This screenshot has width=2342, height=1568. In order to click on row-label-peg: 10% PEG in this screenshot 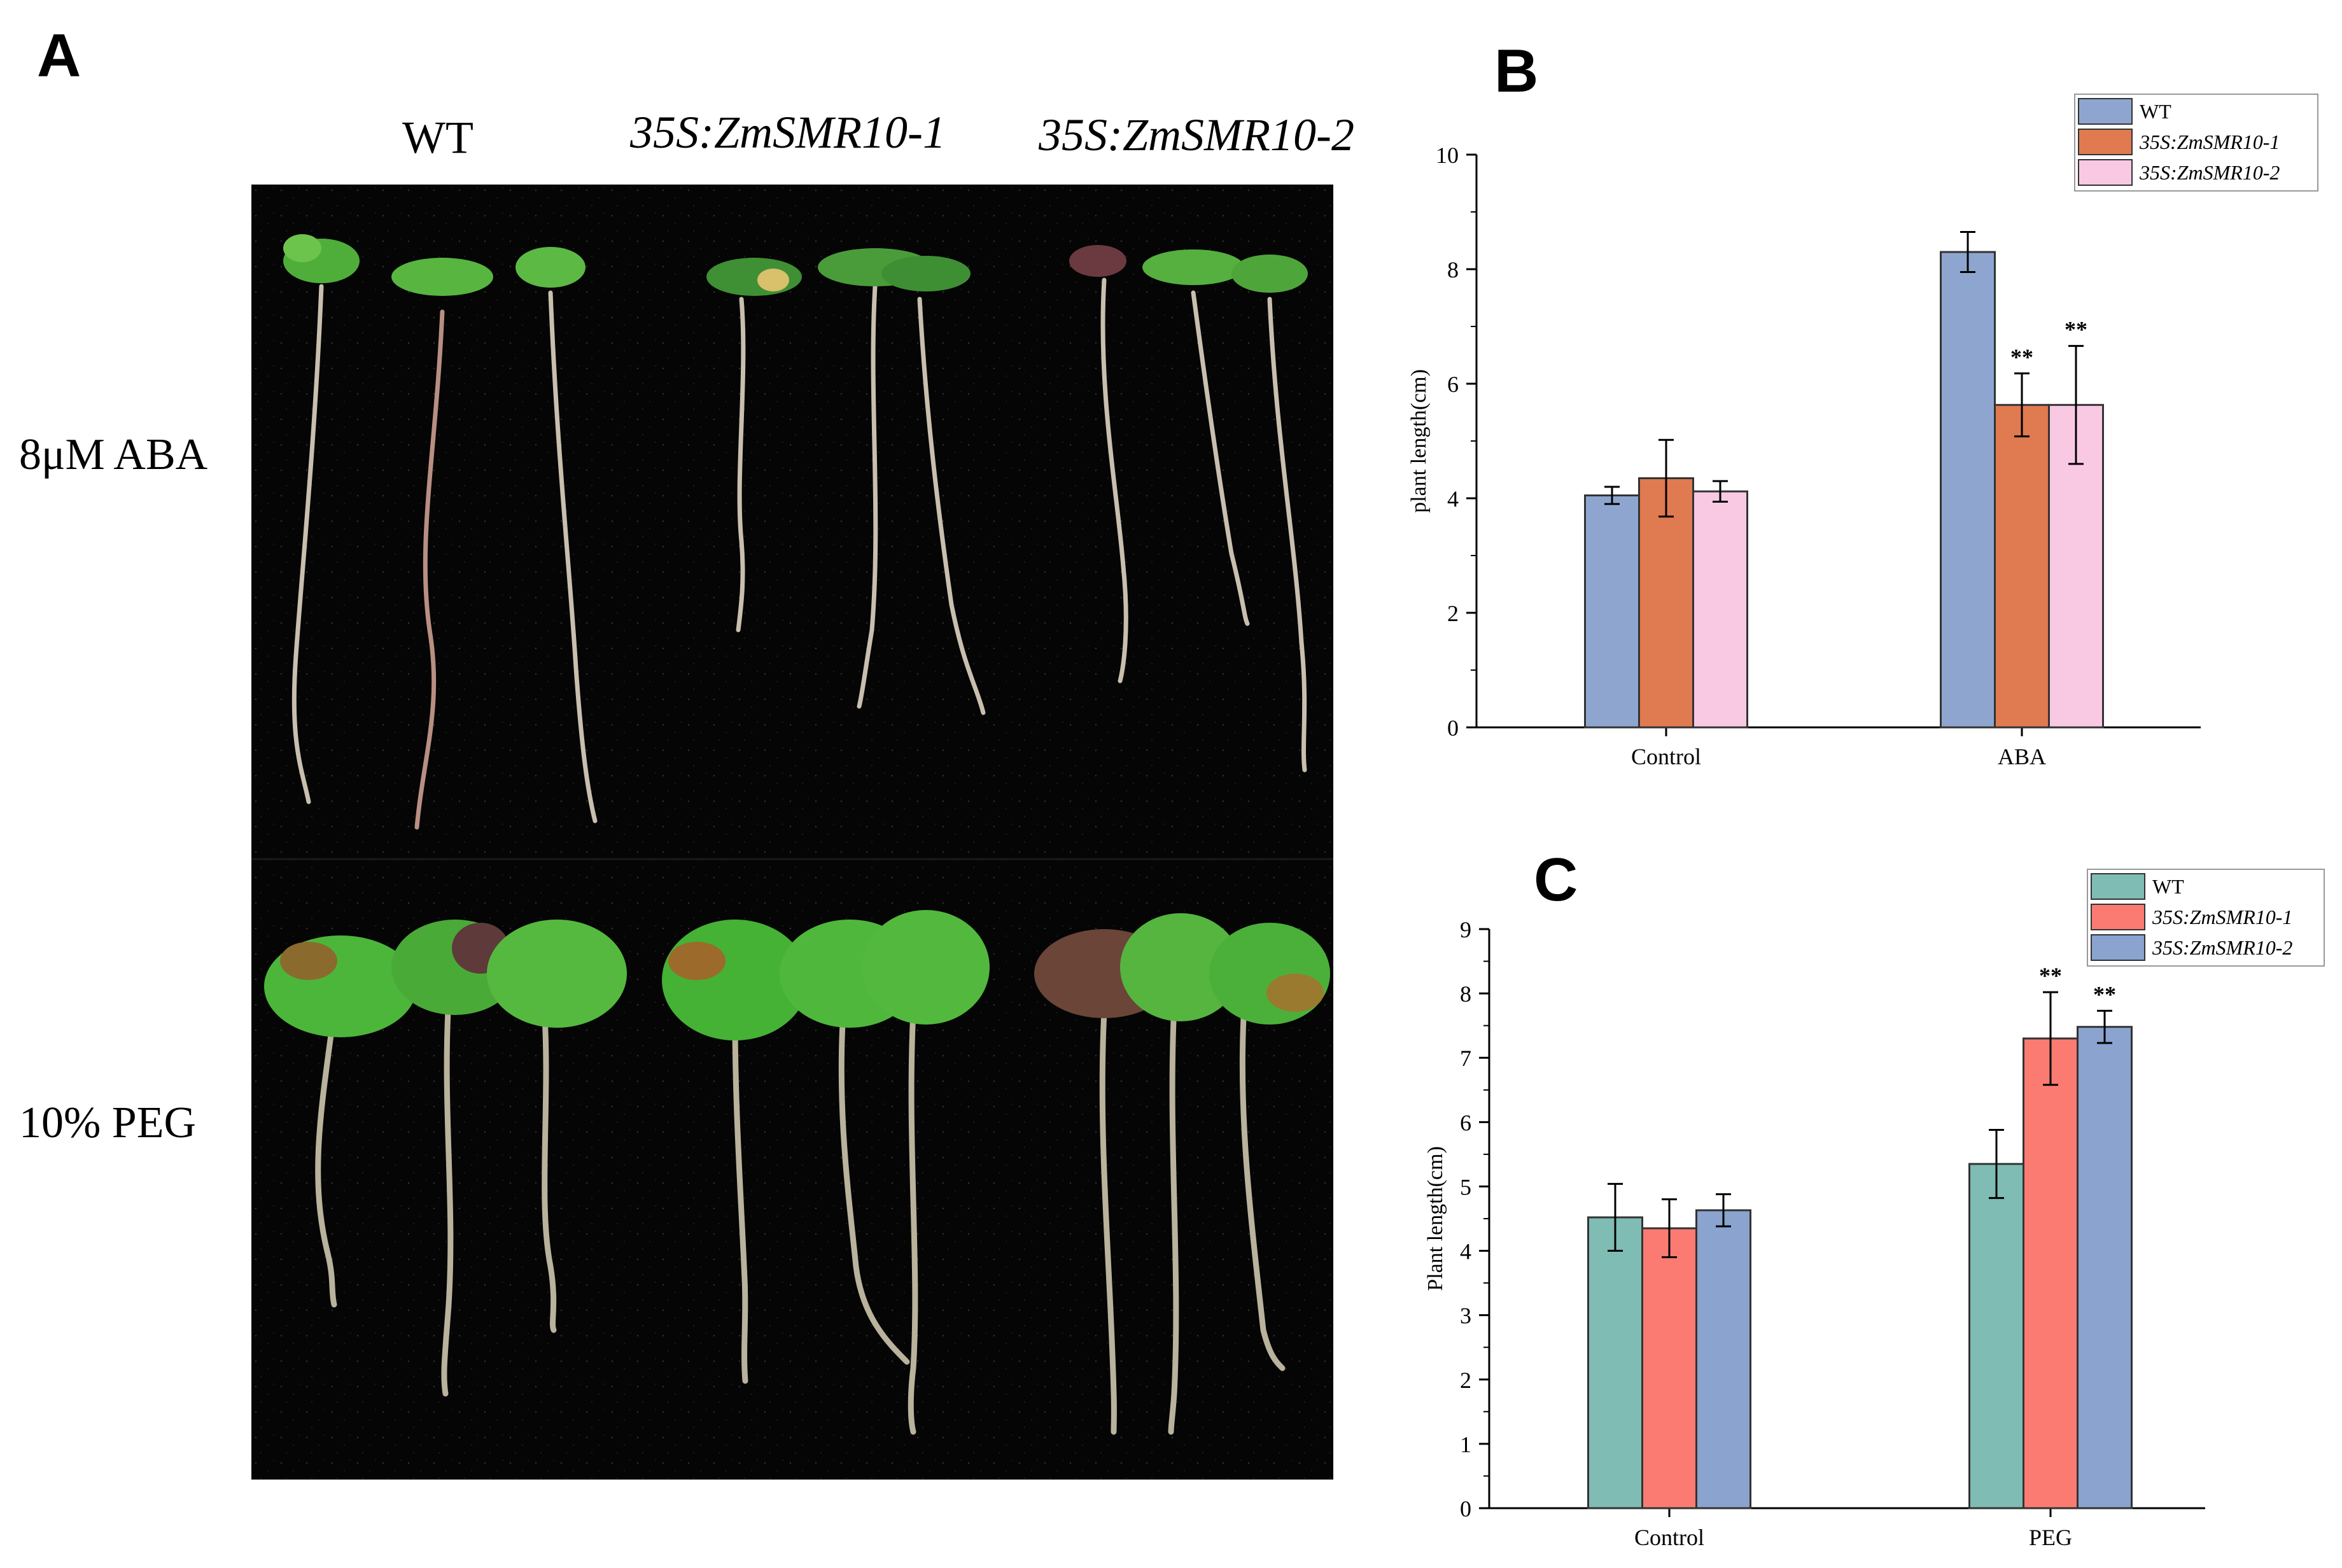, I will do `click(108, 1122)`.